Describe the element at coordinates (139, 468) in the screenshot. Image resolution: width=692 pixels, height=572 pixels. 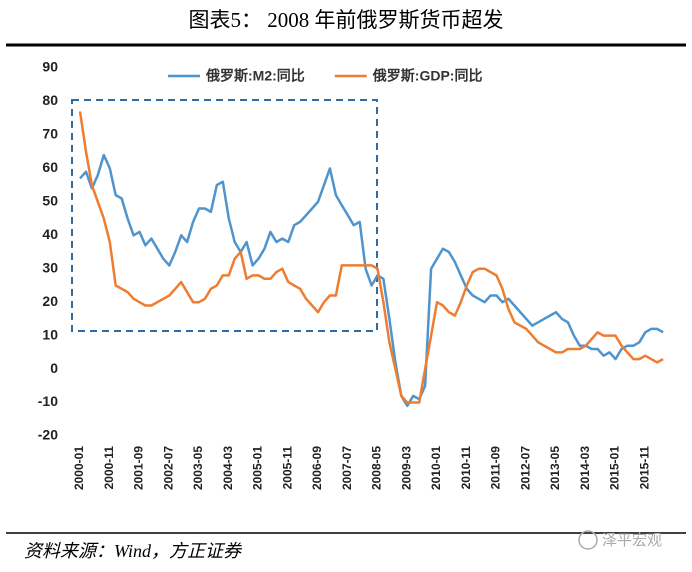
I see `x-tick-label: 2001-09` at that location.